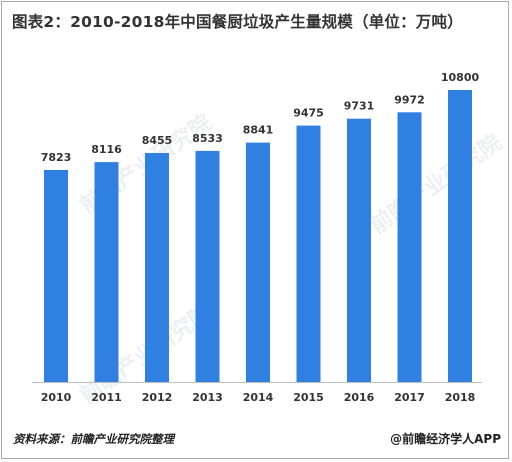  I want to click on bar-2010, so click(56, 276).